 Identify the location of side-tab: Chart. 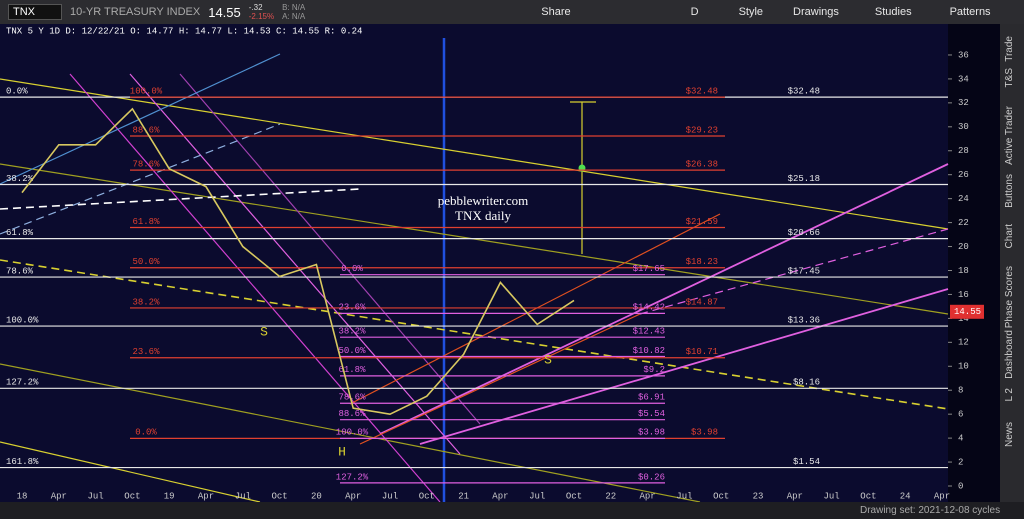
(1009, 236).